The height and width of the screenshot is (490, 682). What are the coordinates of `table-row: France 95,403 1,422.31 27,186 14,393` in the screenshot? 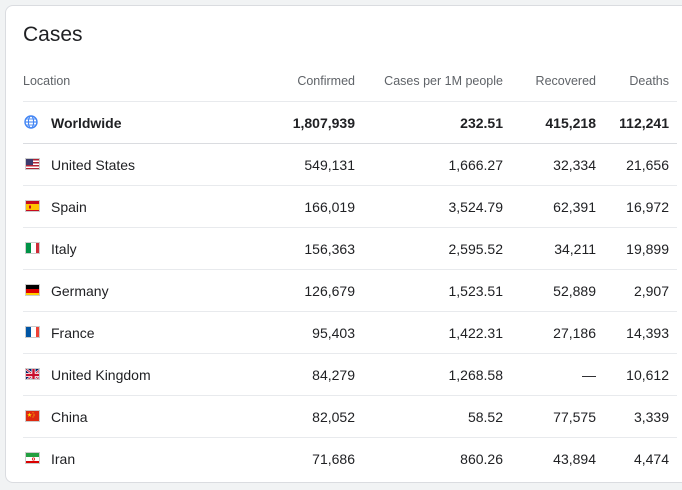 It's located at (350, 333).